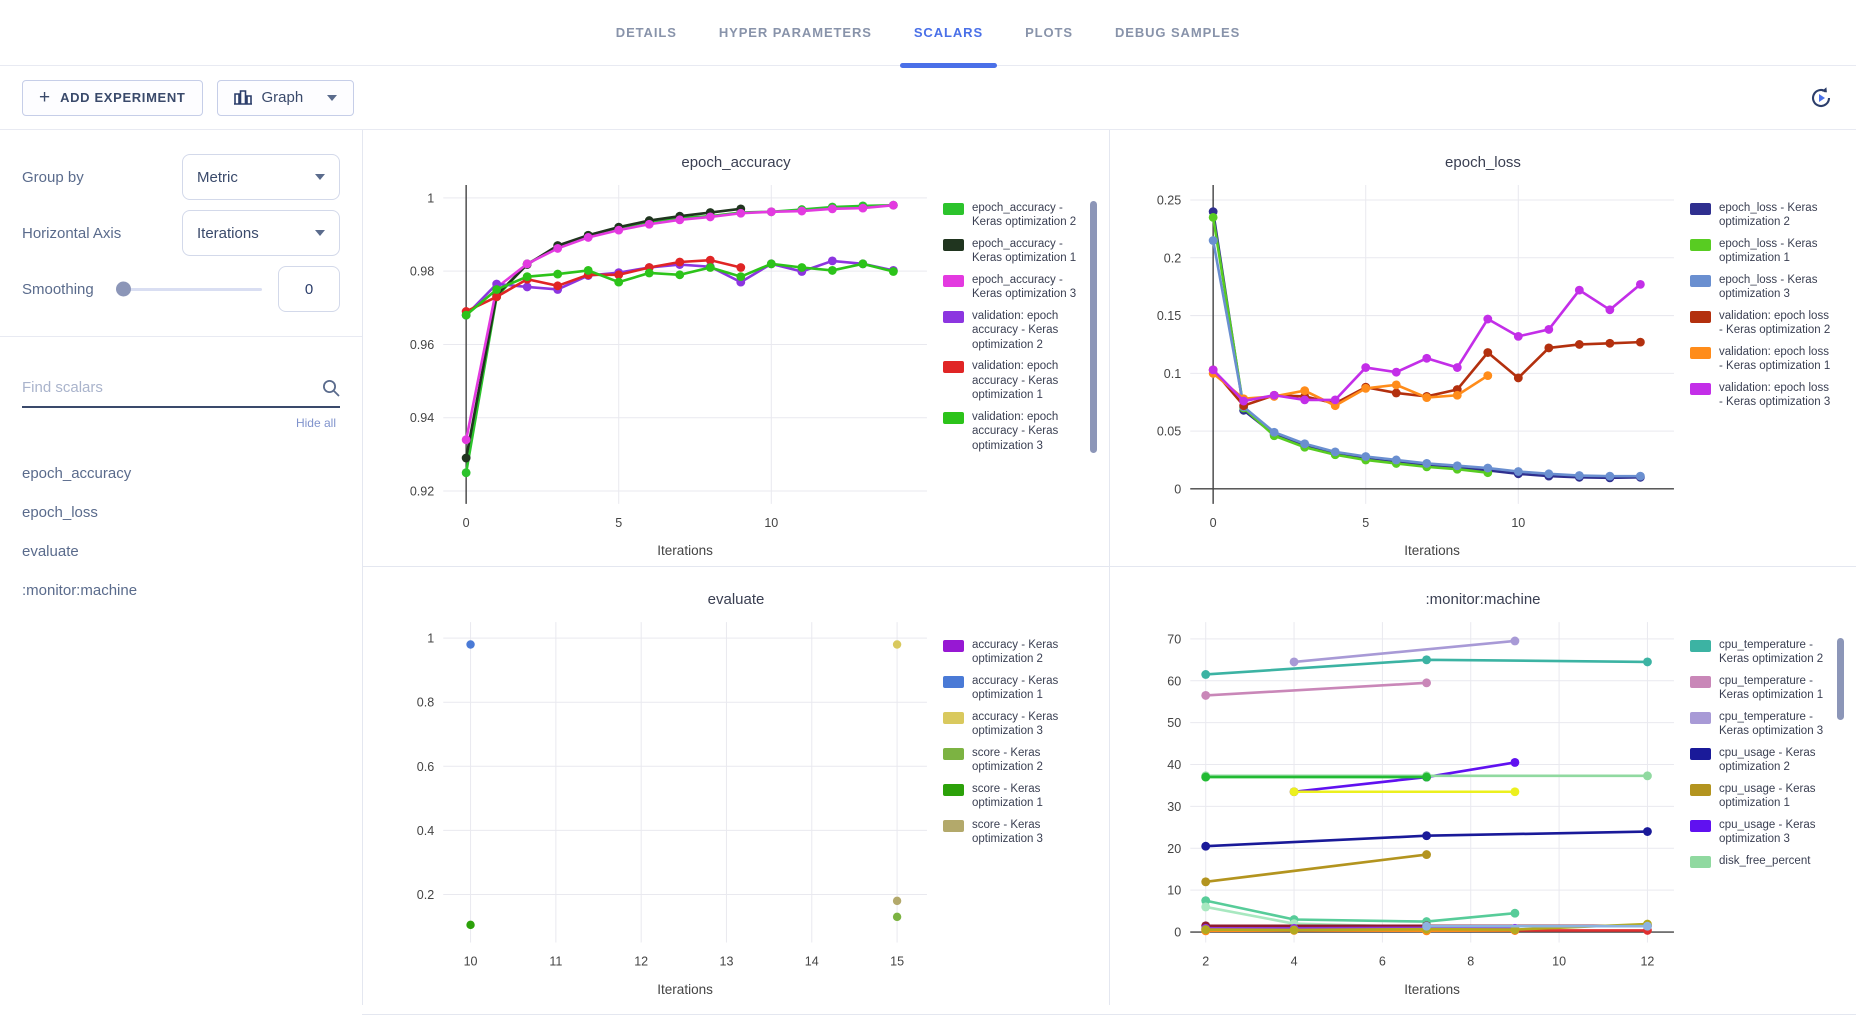 This screenshot has width=1856, height=1016. Describe the element at coordinates (1769, 832) in the screenshot. I see `legend-item: cpu_usage - Keras optimization 3` at that location.